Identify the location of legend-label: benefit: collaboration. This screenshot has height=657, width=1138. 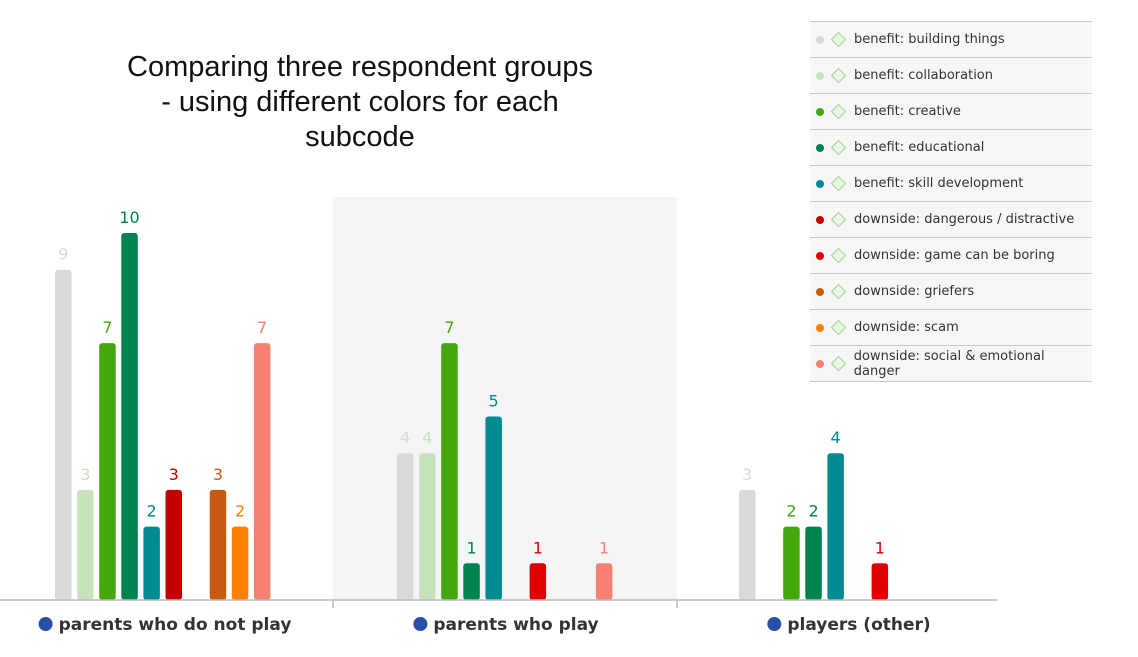
(923, 75).